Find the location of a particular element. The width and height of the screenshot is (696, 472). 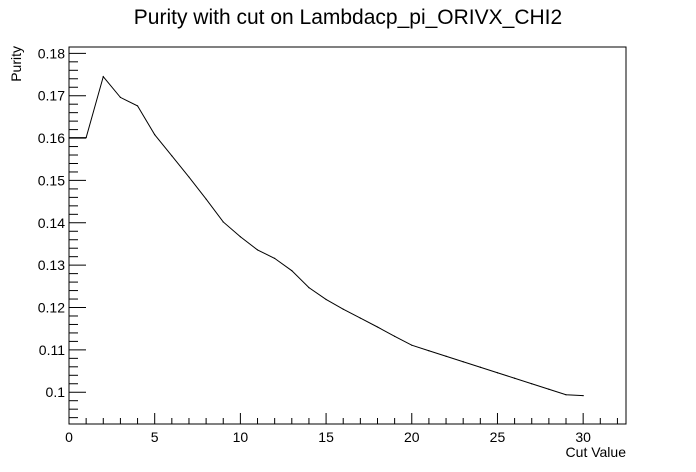

x-tick-label: 20 is located at coordinates (412, 437).